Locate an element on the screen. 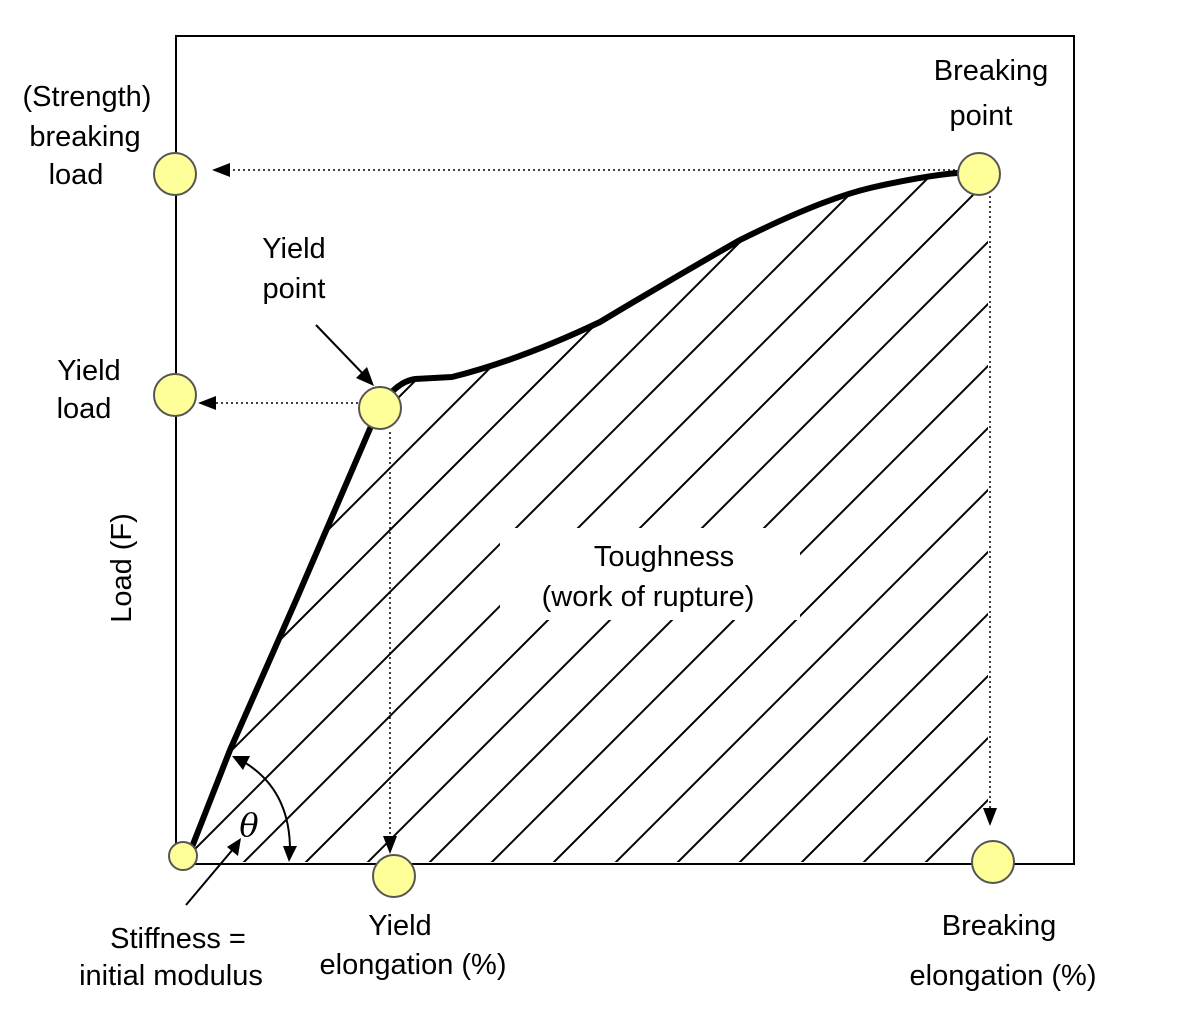 This screenshot has width=1180, height=1027. breaking-point-label-line1: Breaking is located at coordinates (991, 71).